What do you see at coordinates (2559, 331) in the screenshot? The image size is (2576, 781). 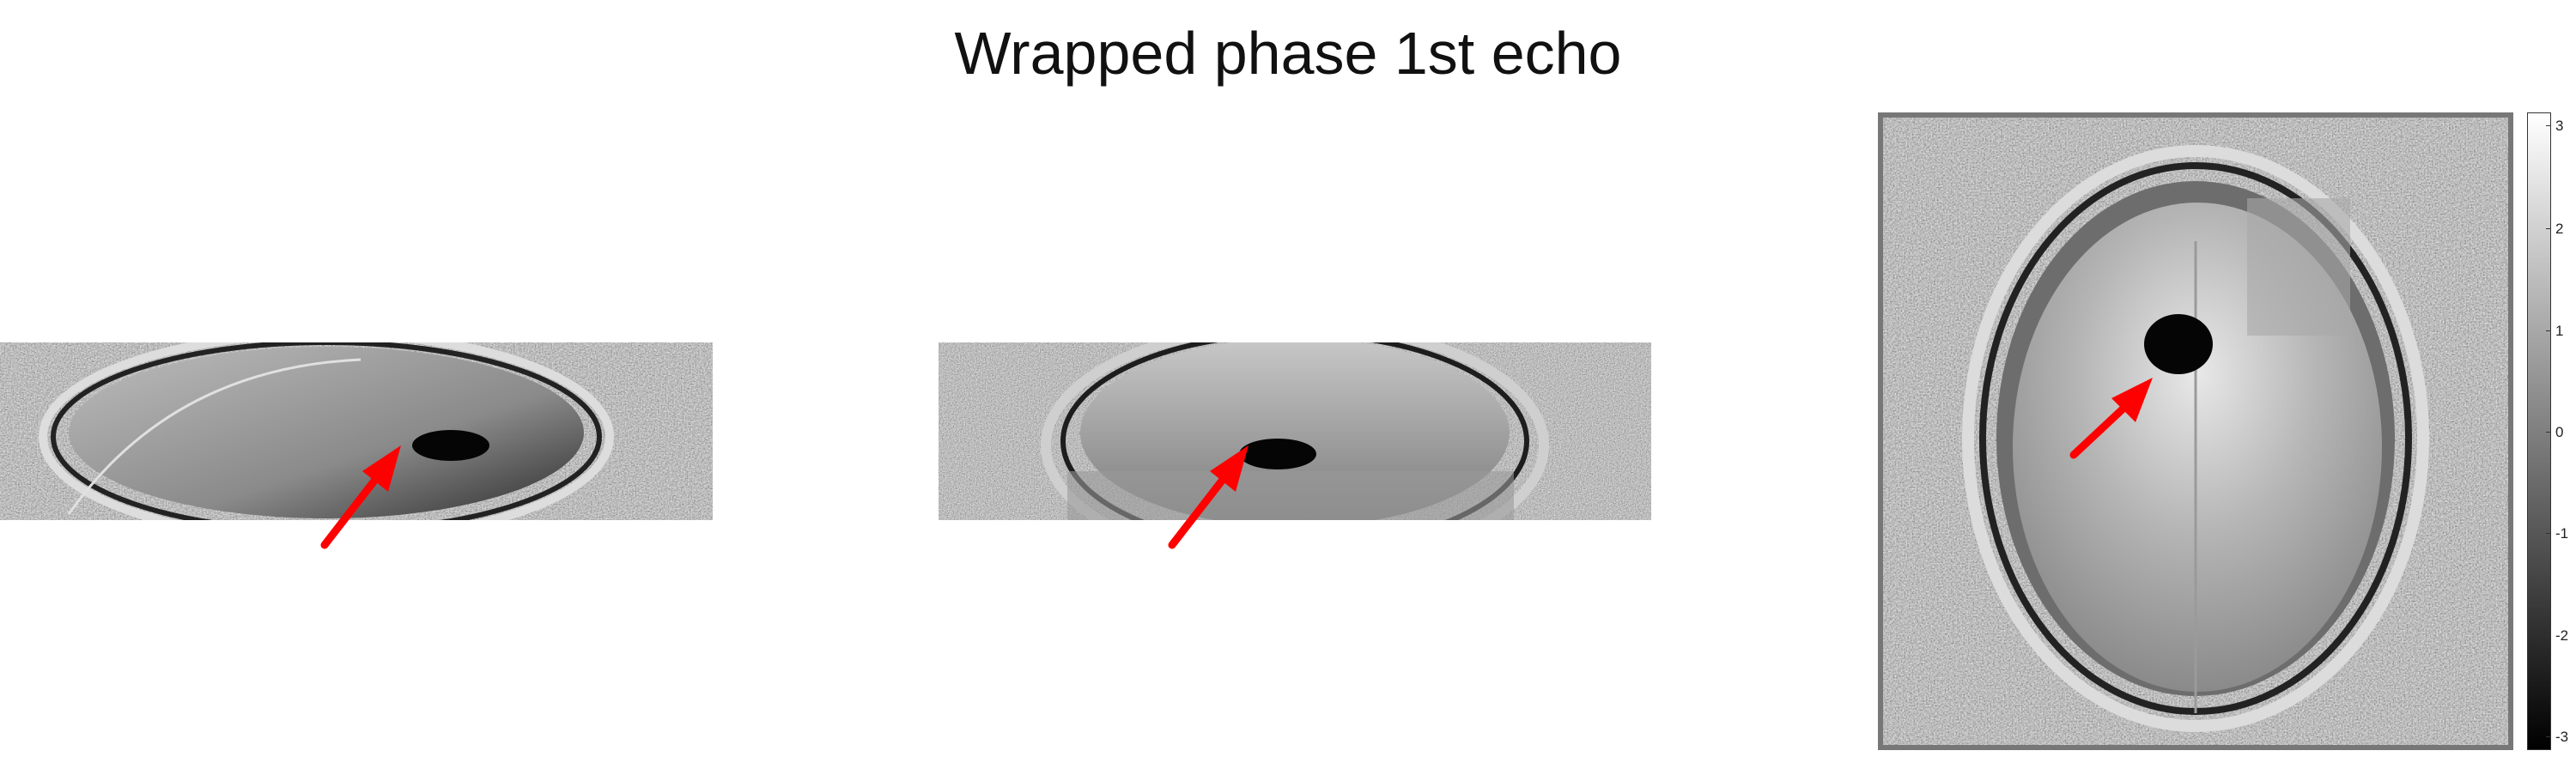 I see `colorbar-tick-label: 1` at bounding box center [2559, 331].